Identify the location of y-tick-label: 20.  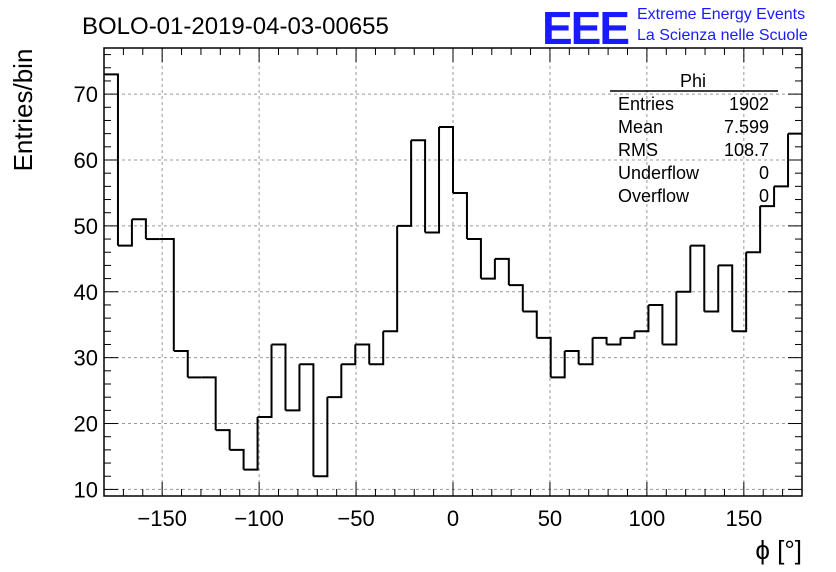
(86, 424).